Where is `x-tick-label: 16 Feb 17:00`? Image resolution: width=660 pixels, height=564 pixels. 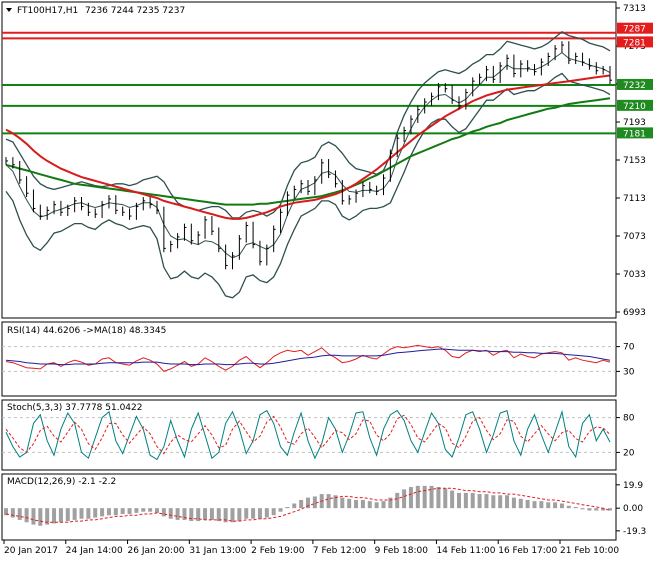
x-tick-label: 16 Feb 17:00 is located at coordinates (527, 551).